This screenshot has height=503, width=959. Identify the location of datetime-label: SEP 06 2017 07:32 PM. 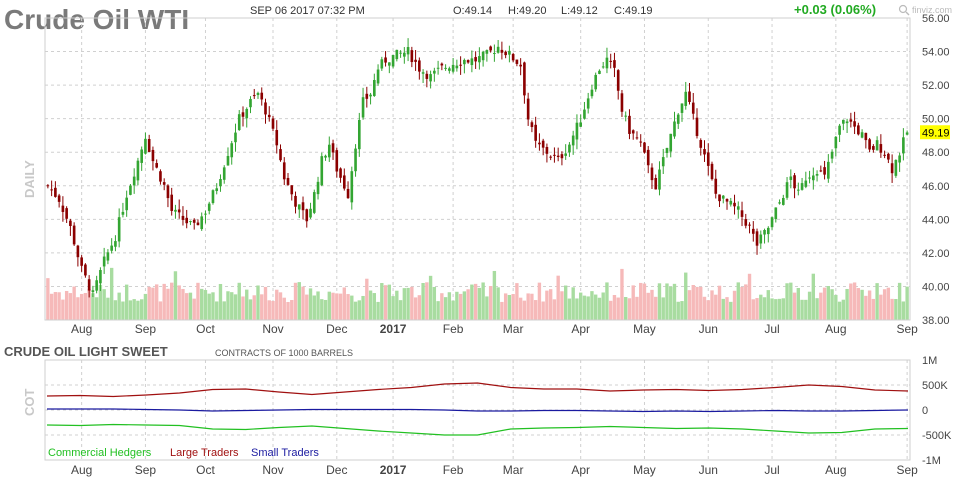
(307, 11).